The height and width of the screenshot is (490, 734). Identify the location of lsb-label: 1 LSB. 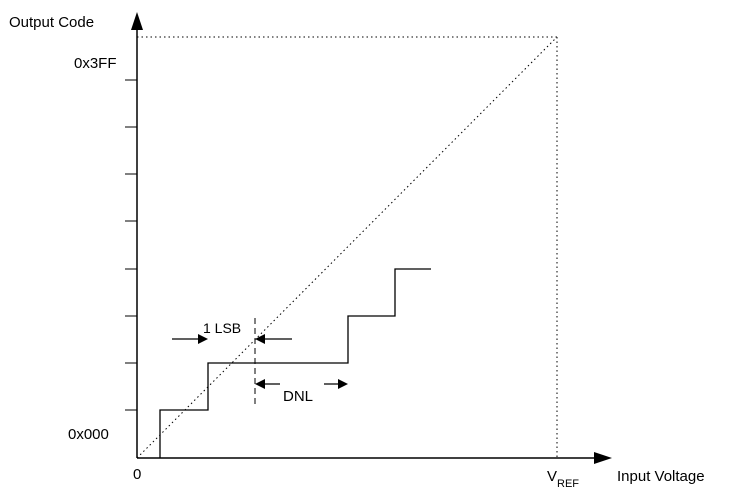
(222, 328).